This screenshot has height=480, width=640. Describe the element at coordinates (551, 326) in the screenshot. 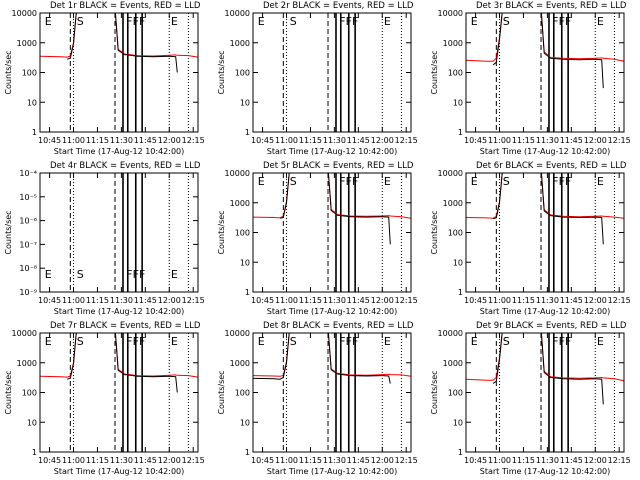

I see `chart-title: Det 9r BLACK = Events, RED = LLD` at that location.